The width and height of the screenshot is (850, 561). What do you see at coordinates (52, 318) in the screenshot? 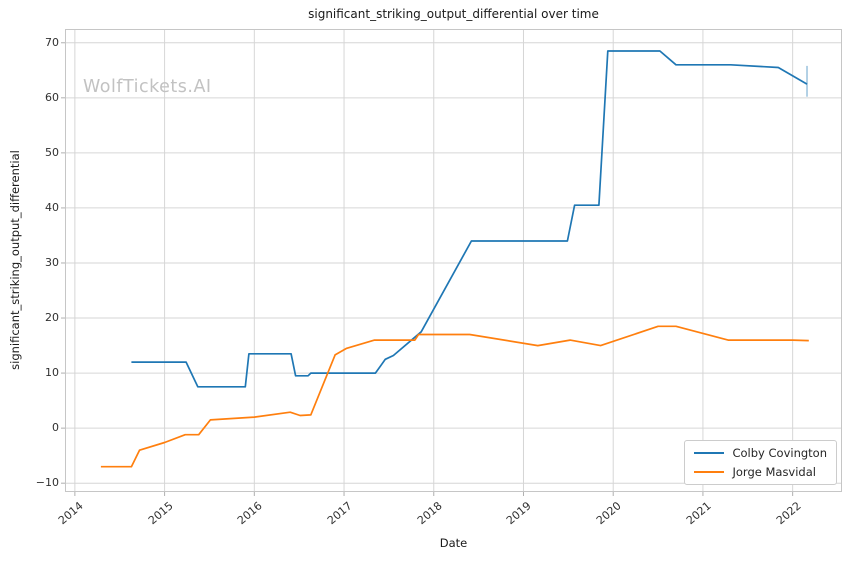
I see `y-tick-label: 20` at bounding box center [52, 318].